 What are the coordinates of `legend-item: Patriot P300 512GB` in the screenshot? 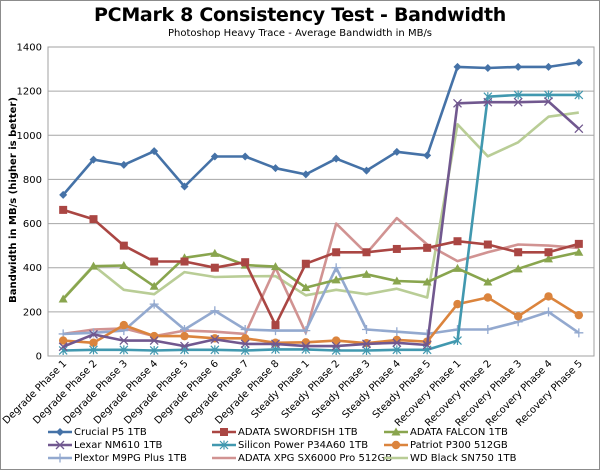 It's located at (446, 445).